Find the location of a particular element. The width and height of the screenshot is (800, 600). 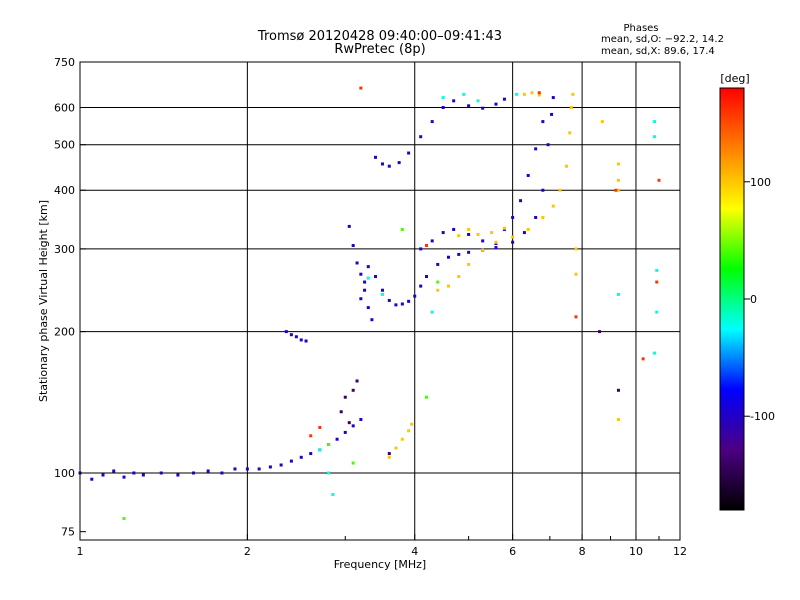

y-tick-label: 500 is located at coordinates (64, 145).